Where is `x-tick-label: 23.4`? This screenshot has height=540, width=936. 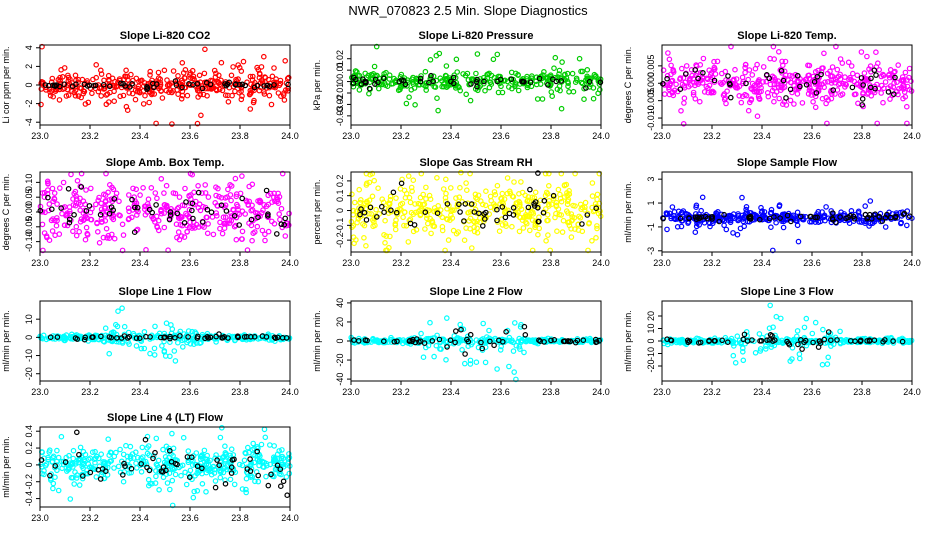 x-tick-label: 23.4 is located at coordinates (762, 136).